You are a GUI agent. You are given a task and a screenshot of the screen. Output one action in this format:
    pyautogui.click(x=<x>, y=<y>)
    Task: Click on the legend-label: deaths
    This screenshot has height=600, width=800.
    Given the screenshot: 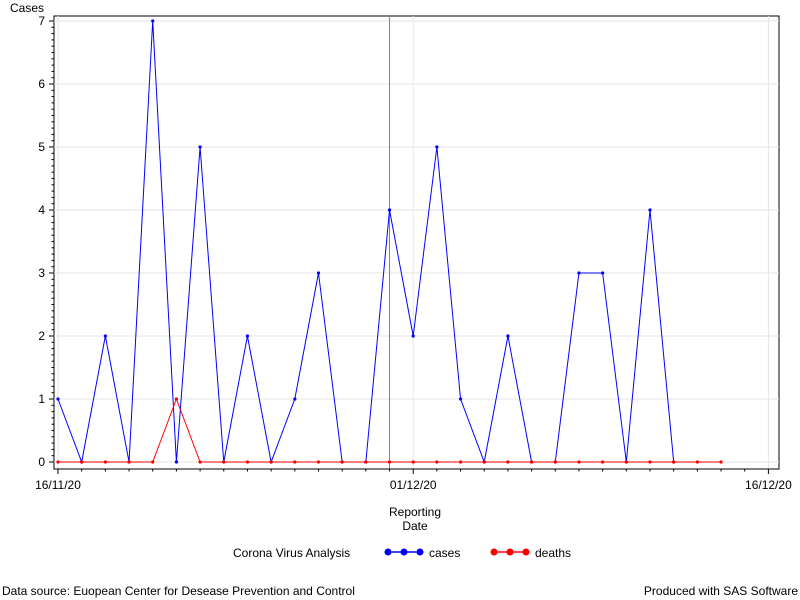 What is the action you would take?
    pyautogui.click(x=553, y=553)
    